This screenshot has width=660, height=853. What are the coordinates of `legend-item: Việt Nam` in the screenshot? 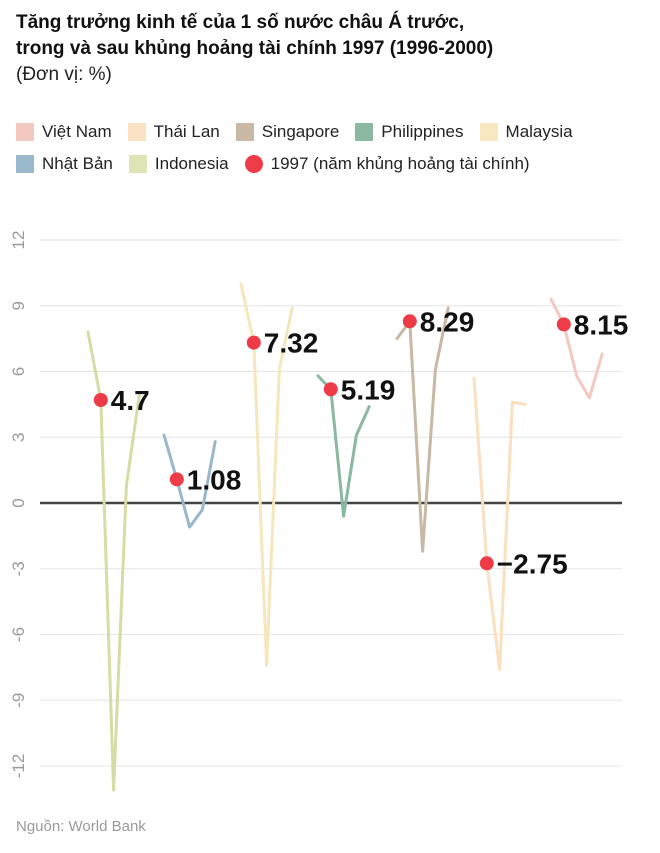 It's located at (64, 132).